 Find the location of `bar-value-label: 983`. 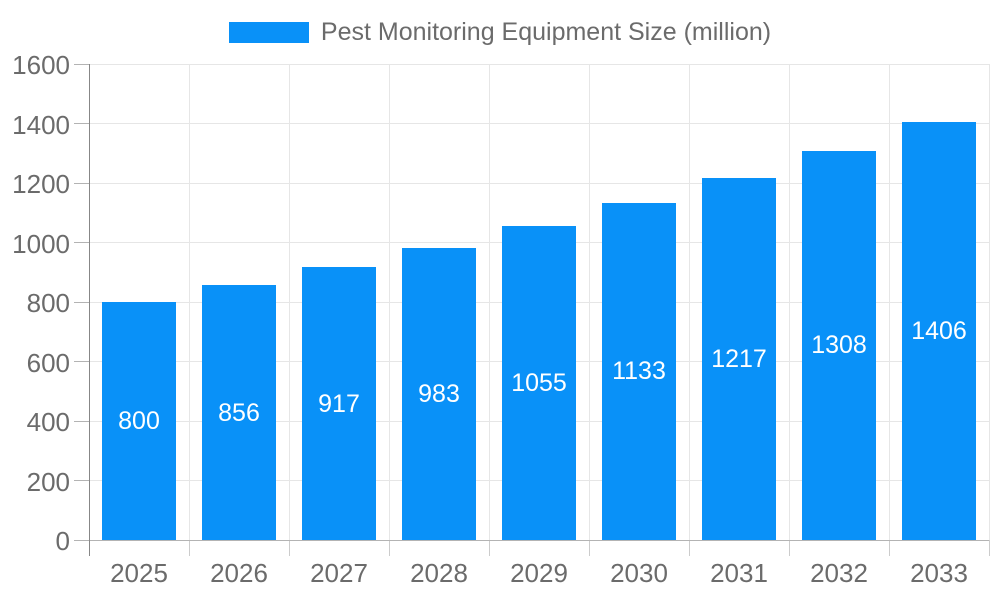

bar-value-label: 983 is located at coordinates (439, 393).